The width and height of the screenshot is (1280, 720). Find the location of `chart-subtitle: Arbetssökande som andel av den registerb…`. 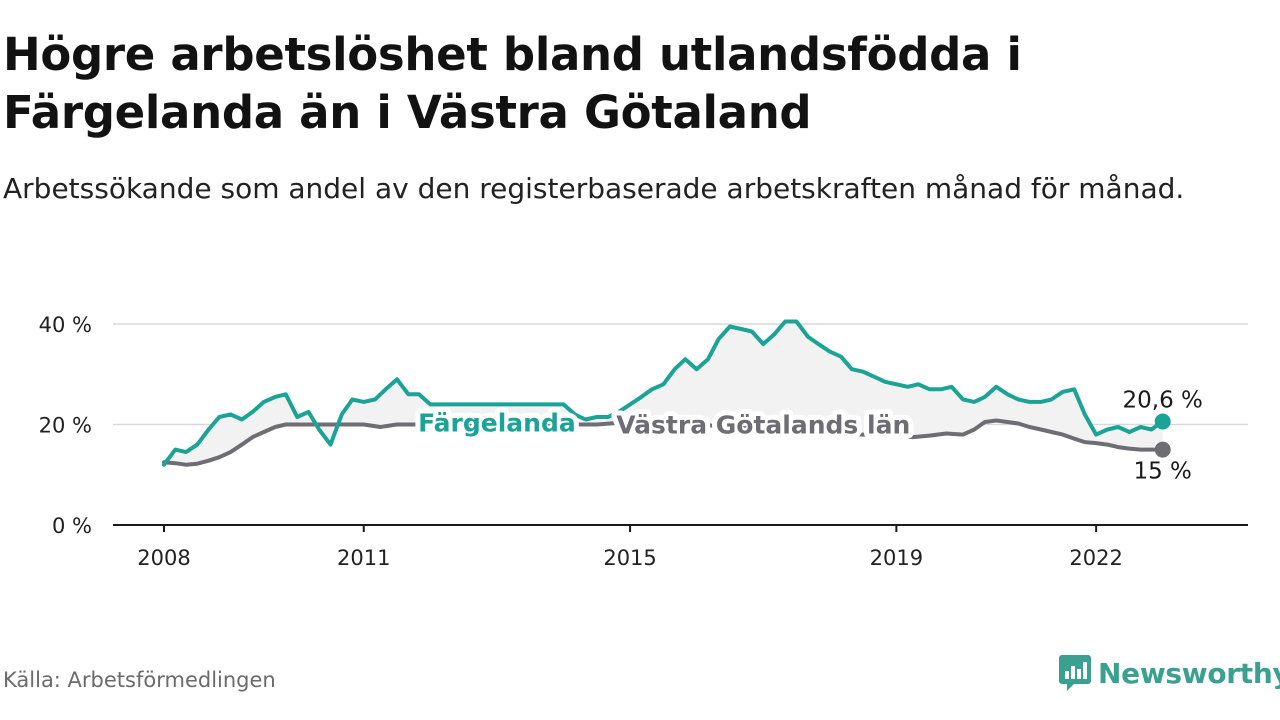

chart-subtitle: Arbetssökande som andel av den registerb… is located at coordinates (594, 188).